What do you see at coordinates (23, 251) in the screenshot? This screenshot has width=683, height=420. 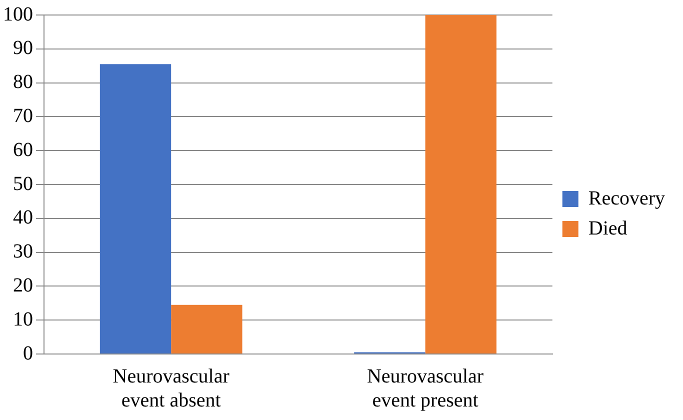 I see `y-tick-label: 30` at bounding box center [23, 251].